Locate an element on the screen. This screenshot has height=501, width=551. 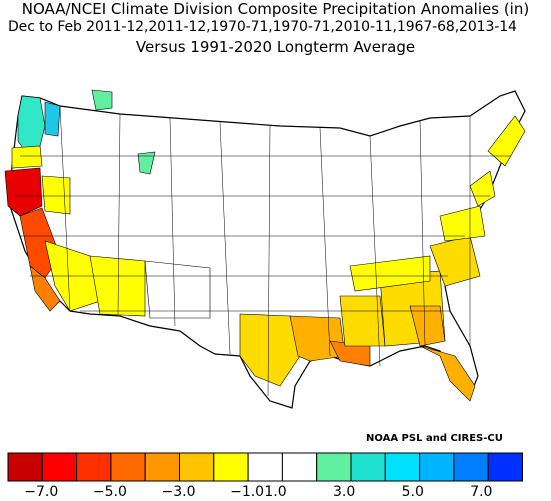
scale-tick-label: 5.0 is located at coordinates (412, 492).